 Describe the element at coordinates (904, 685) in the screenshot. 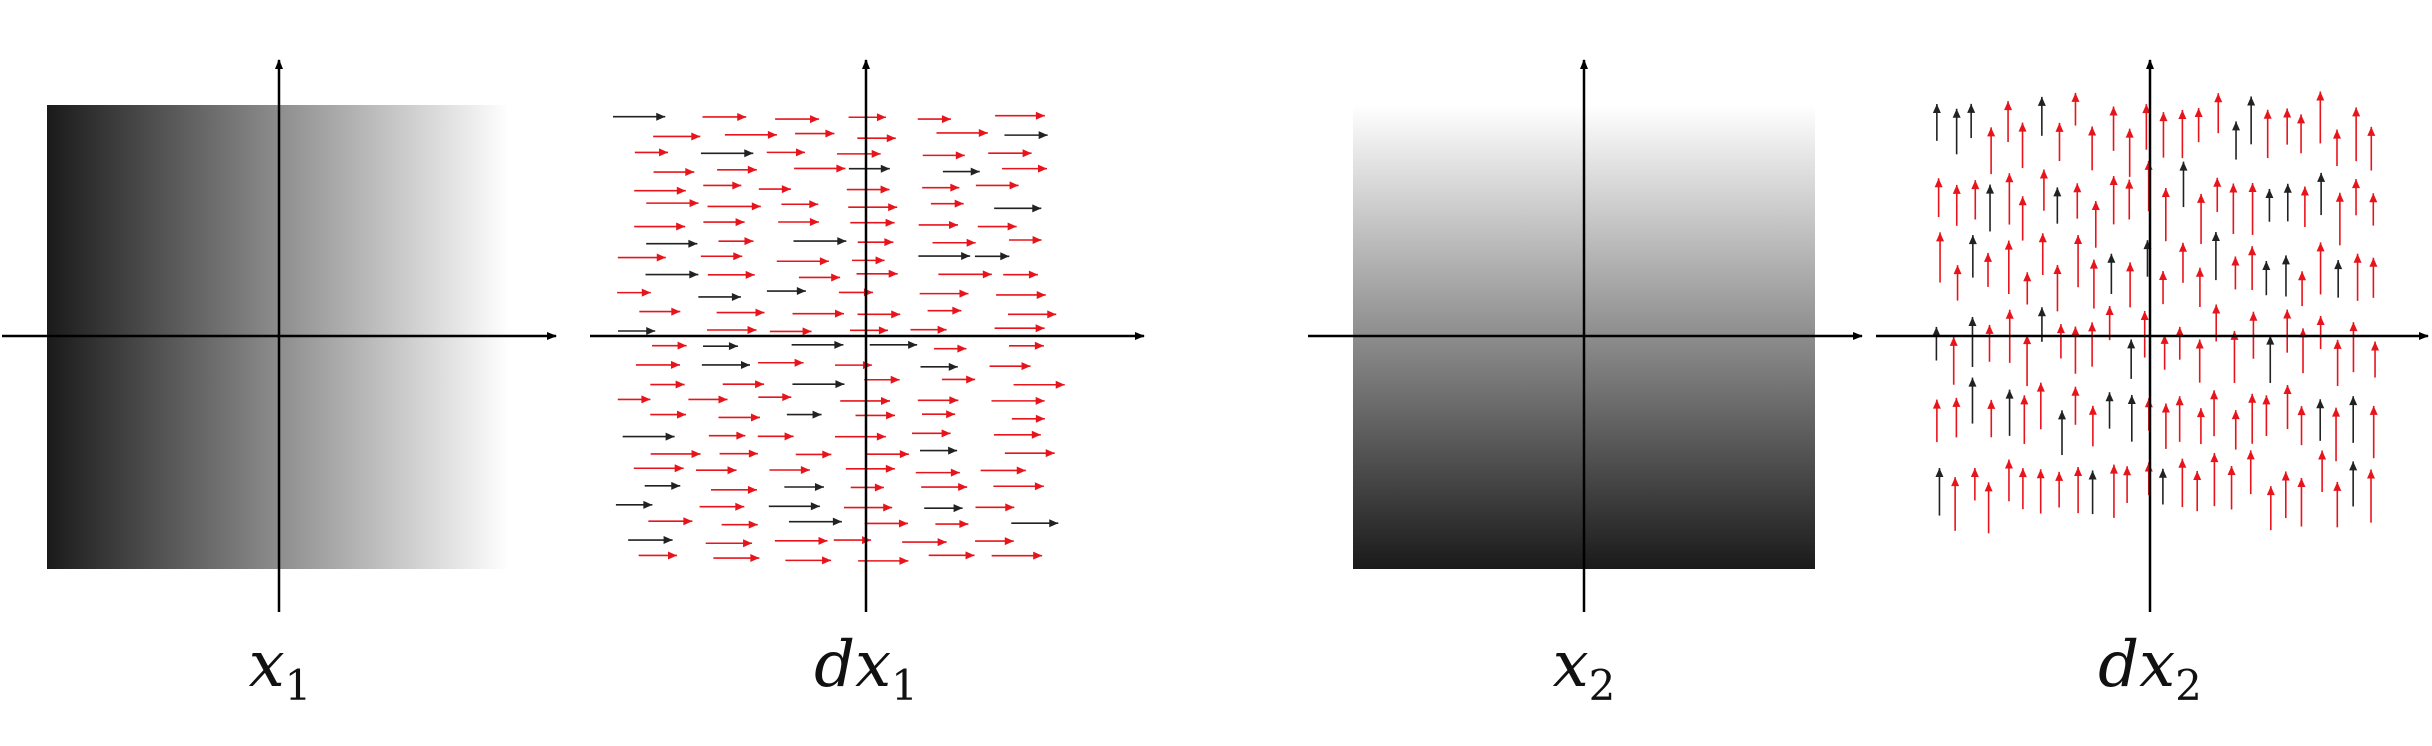

I see `caption-dx1-sub: 1` at that location.